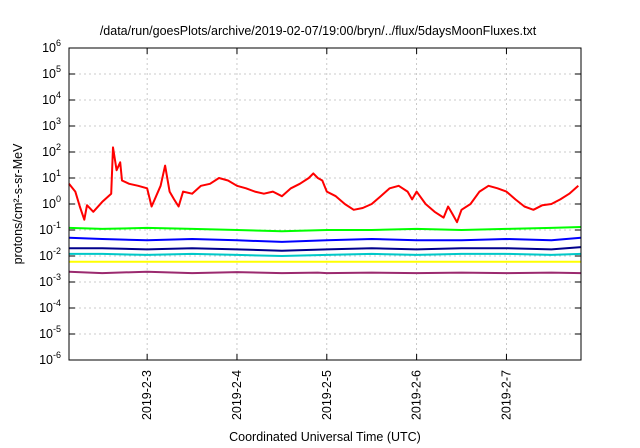 The image size is (640, 448). I want to click on x-tick-label: 2019-2-5, so click(327, 395).